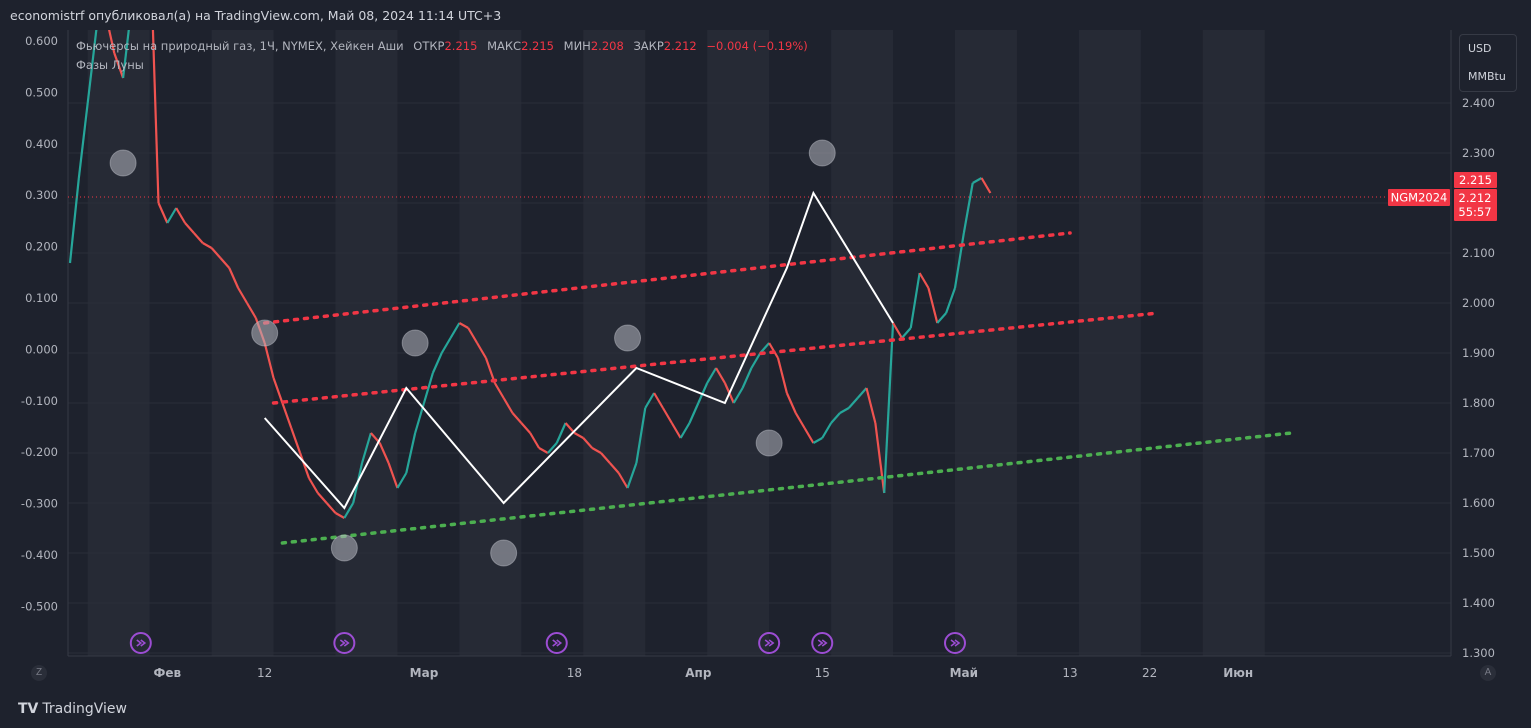 This screenshot has height=728, width=1531. I want to click on symbol-price-tag: NGM2024, so click(1419, 198).